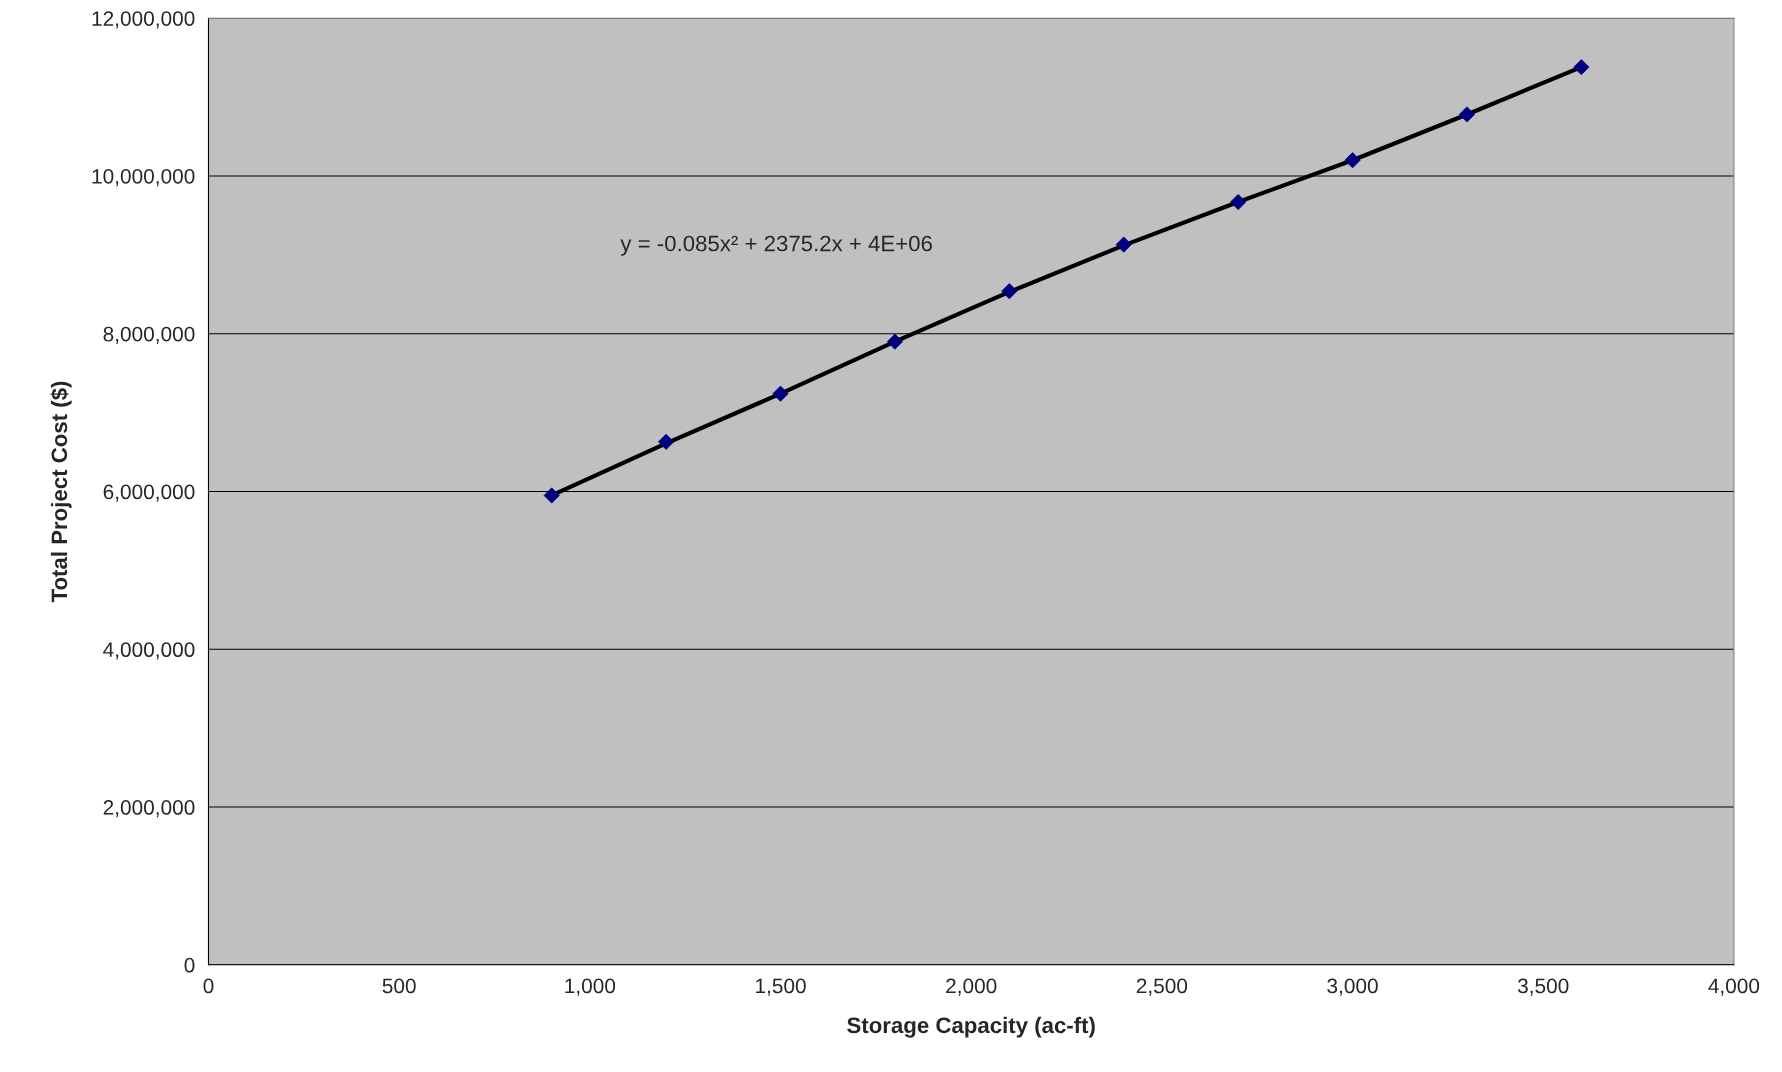 This screenshot has width=1782, height=1072. What do you see at coordinates (781, 987) in the screenshot?
I see `x-tick-label: 1,500` at bounding box center [781, 987].